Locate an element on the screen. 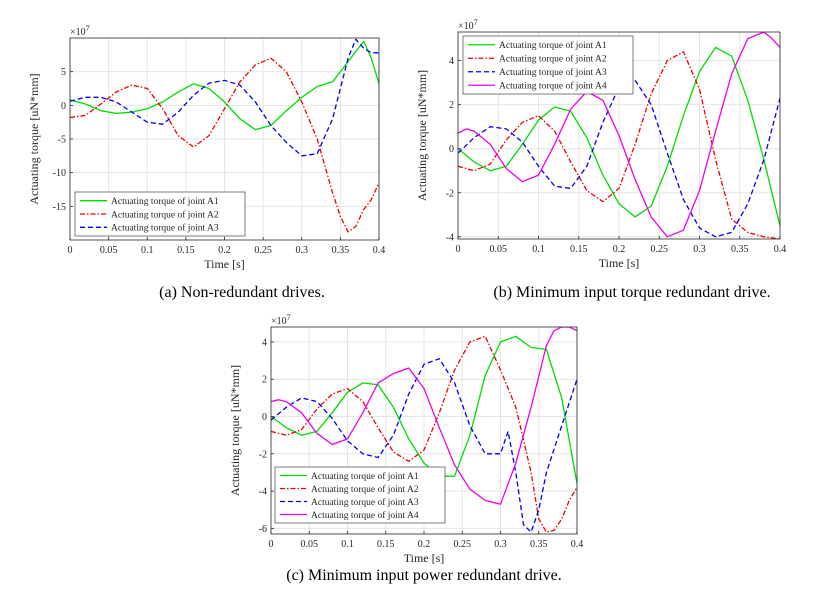  figure-caption: (a) Non-redundant drives. is located at coordinates (242, 292).